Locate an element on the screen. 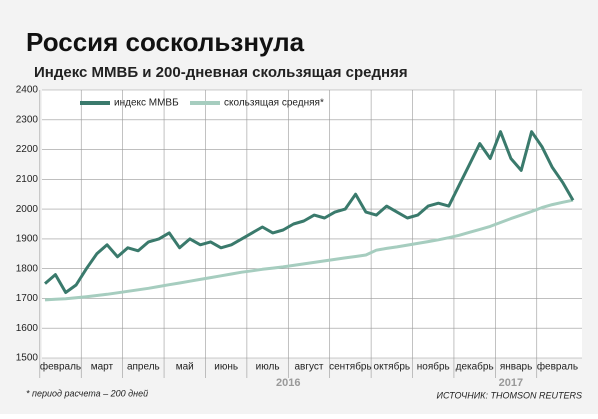  y-tick-label: 2100 is located at coordinates (27, 179).